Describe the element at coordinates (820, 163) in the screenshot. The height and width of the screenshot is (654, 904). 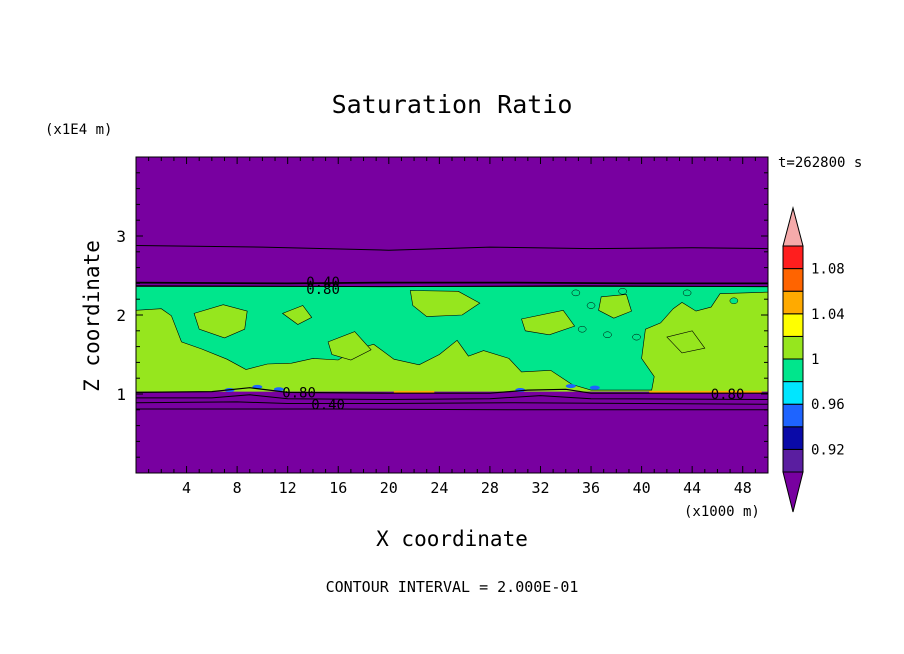
I see `time-label: t=262800 s` at that location.